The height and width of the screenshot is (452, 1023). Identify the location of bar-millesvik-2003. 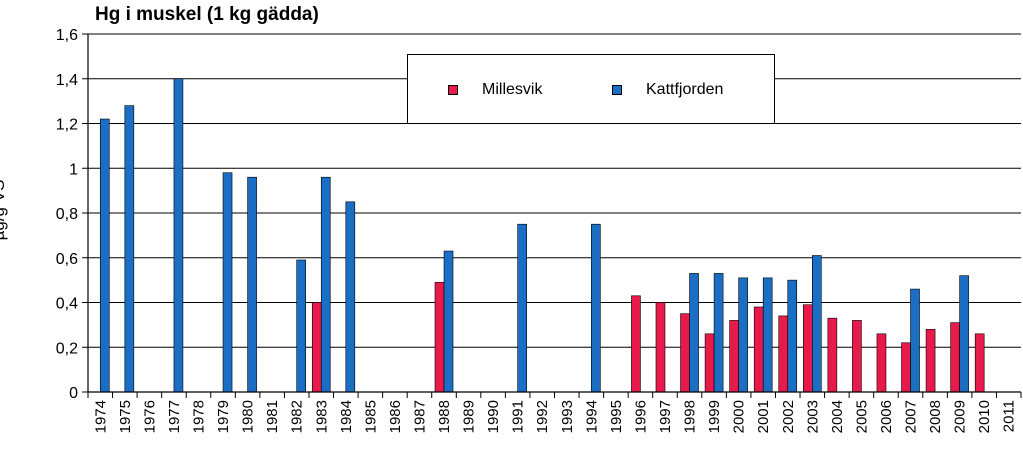
(808, 348).